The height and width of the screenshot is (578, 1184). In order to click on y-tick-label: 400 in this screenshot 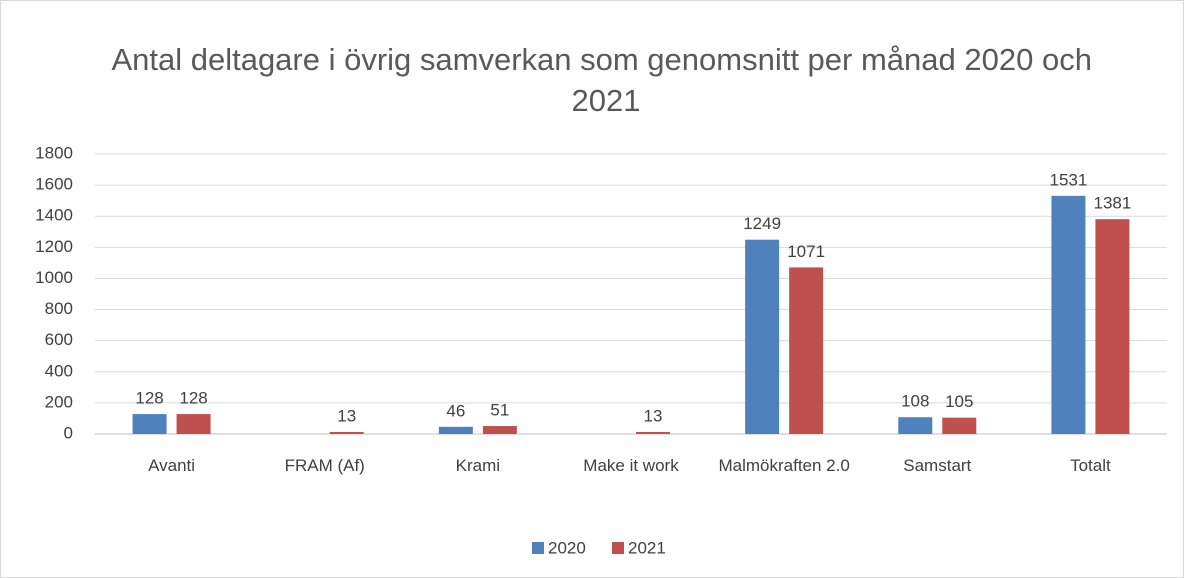, I will do `click(59, 370)`.